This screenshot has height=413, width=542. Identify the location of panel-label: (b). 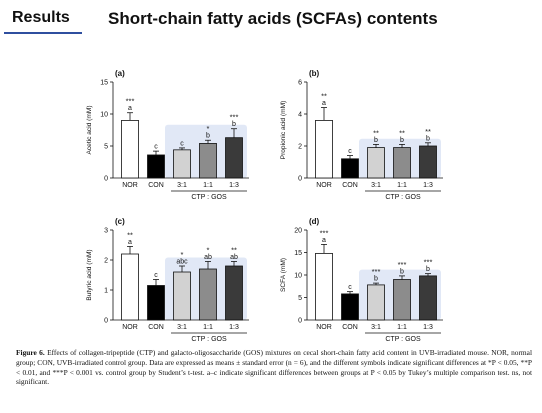
(314, 73).